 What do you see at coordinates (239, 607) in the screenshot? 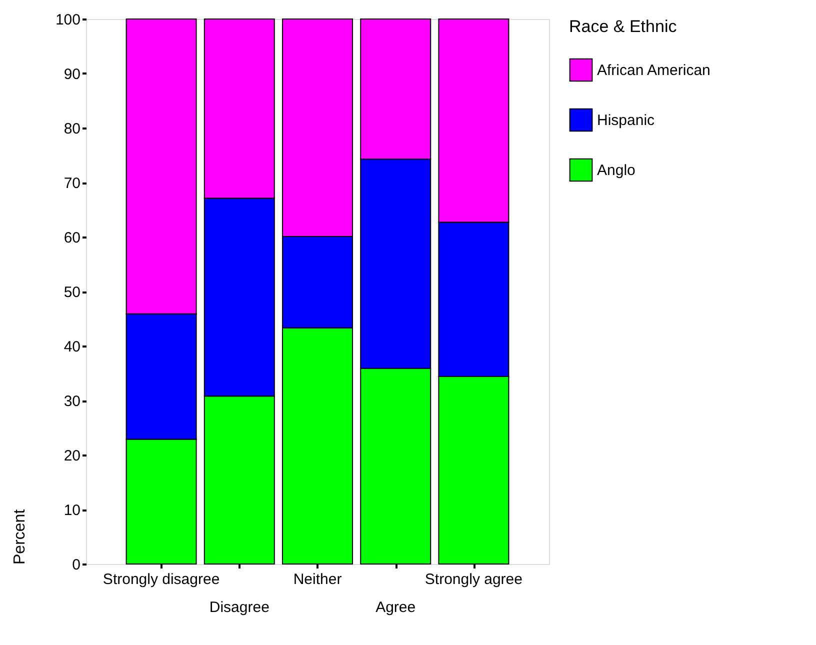
I see `x-tick-label: Disagree` at bounding box center [239, 607].